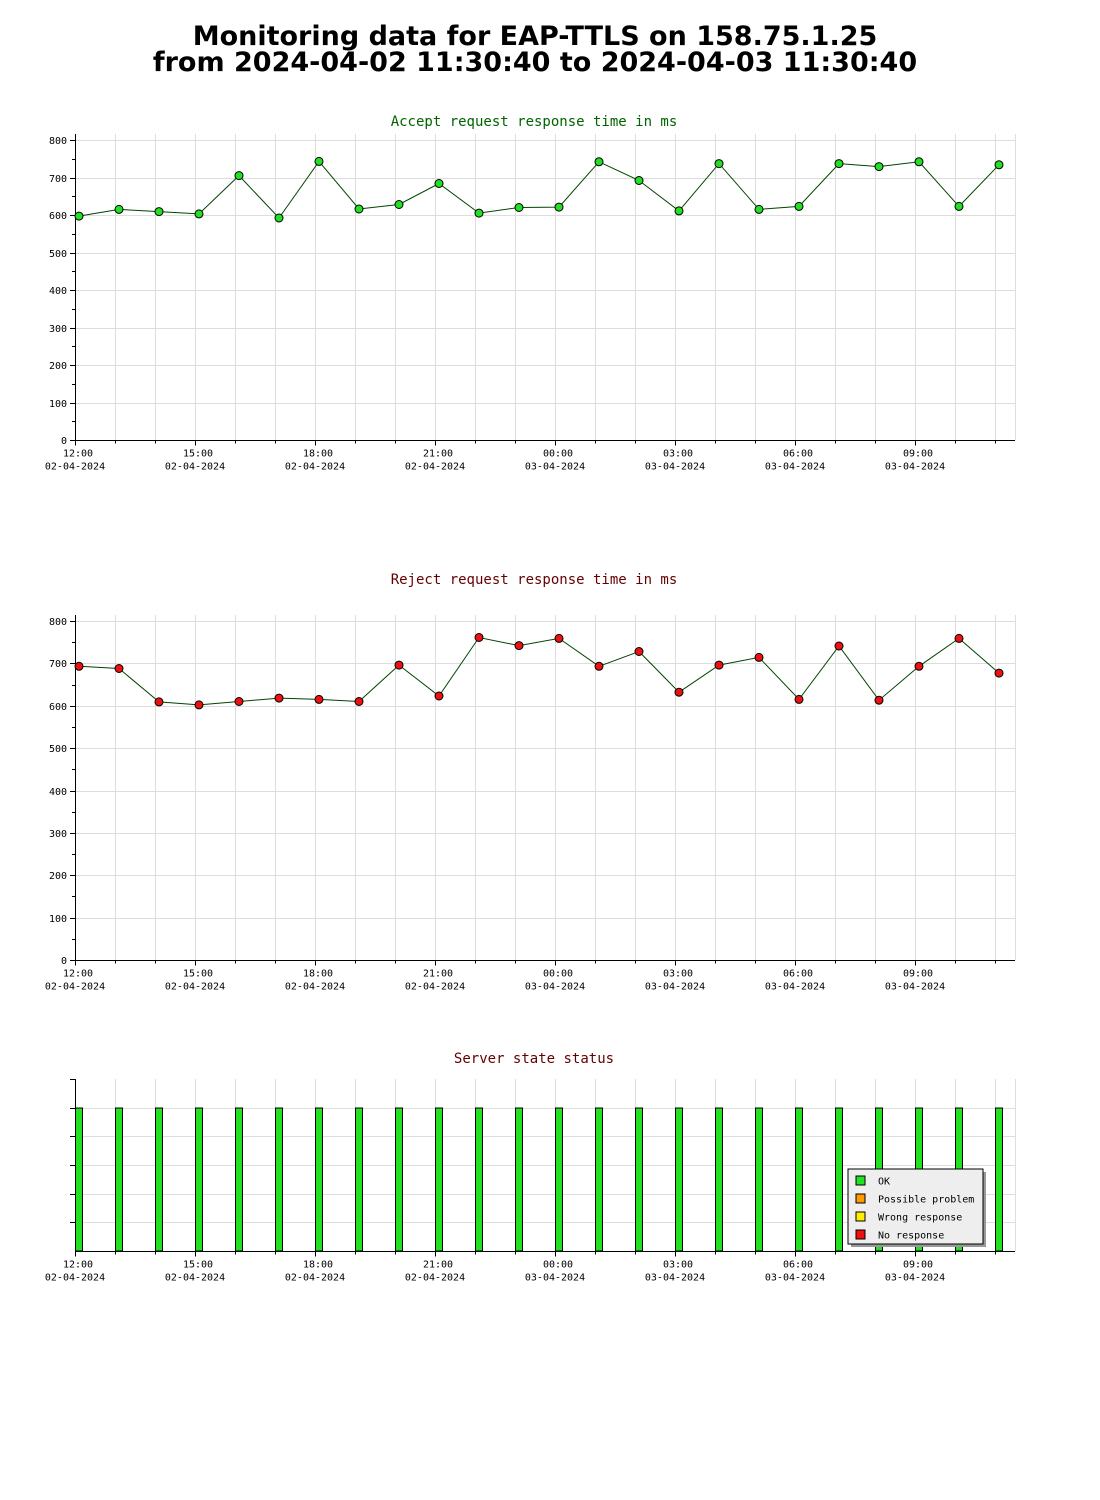 This screenshot has height=1500, width=1100. What do you see at coordinates (58, 366) in the screenshot?
I see `y-tick-label: 200` at bounding box center [58, 366].